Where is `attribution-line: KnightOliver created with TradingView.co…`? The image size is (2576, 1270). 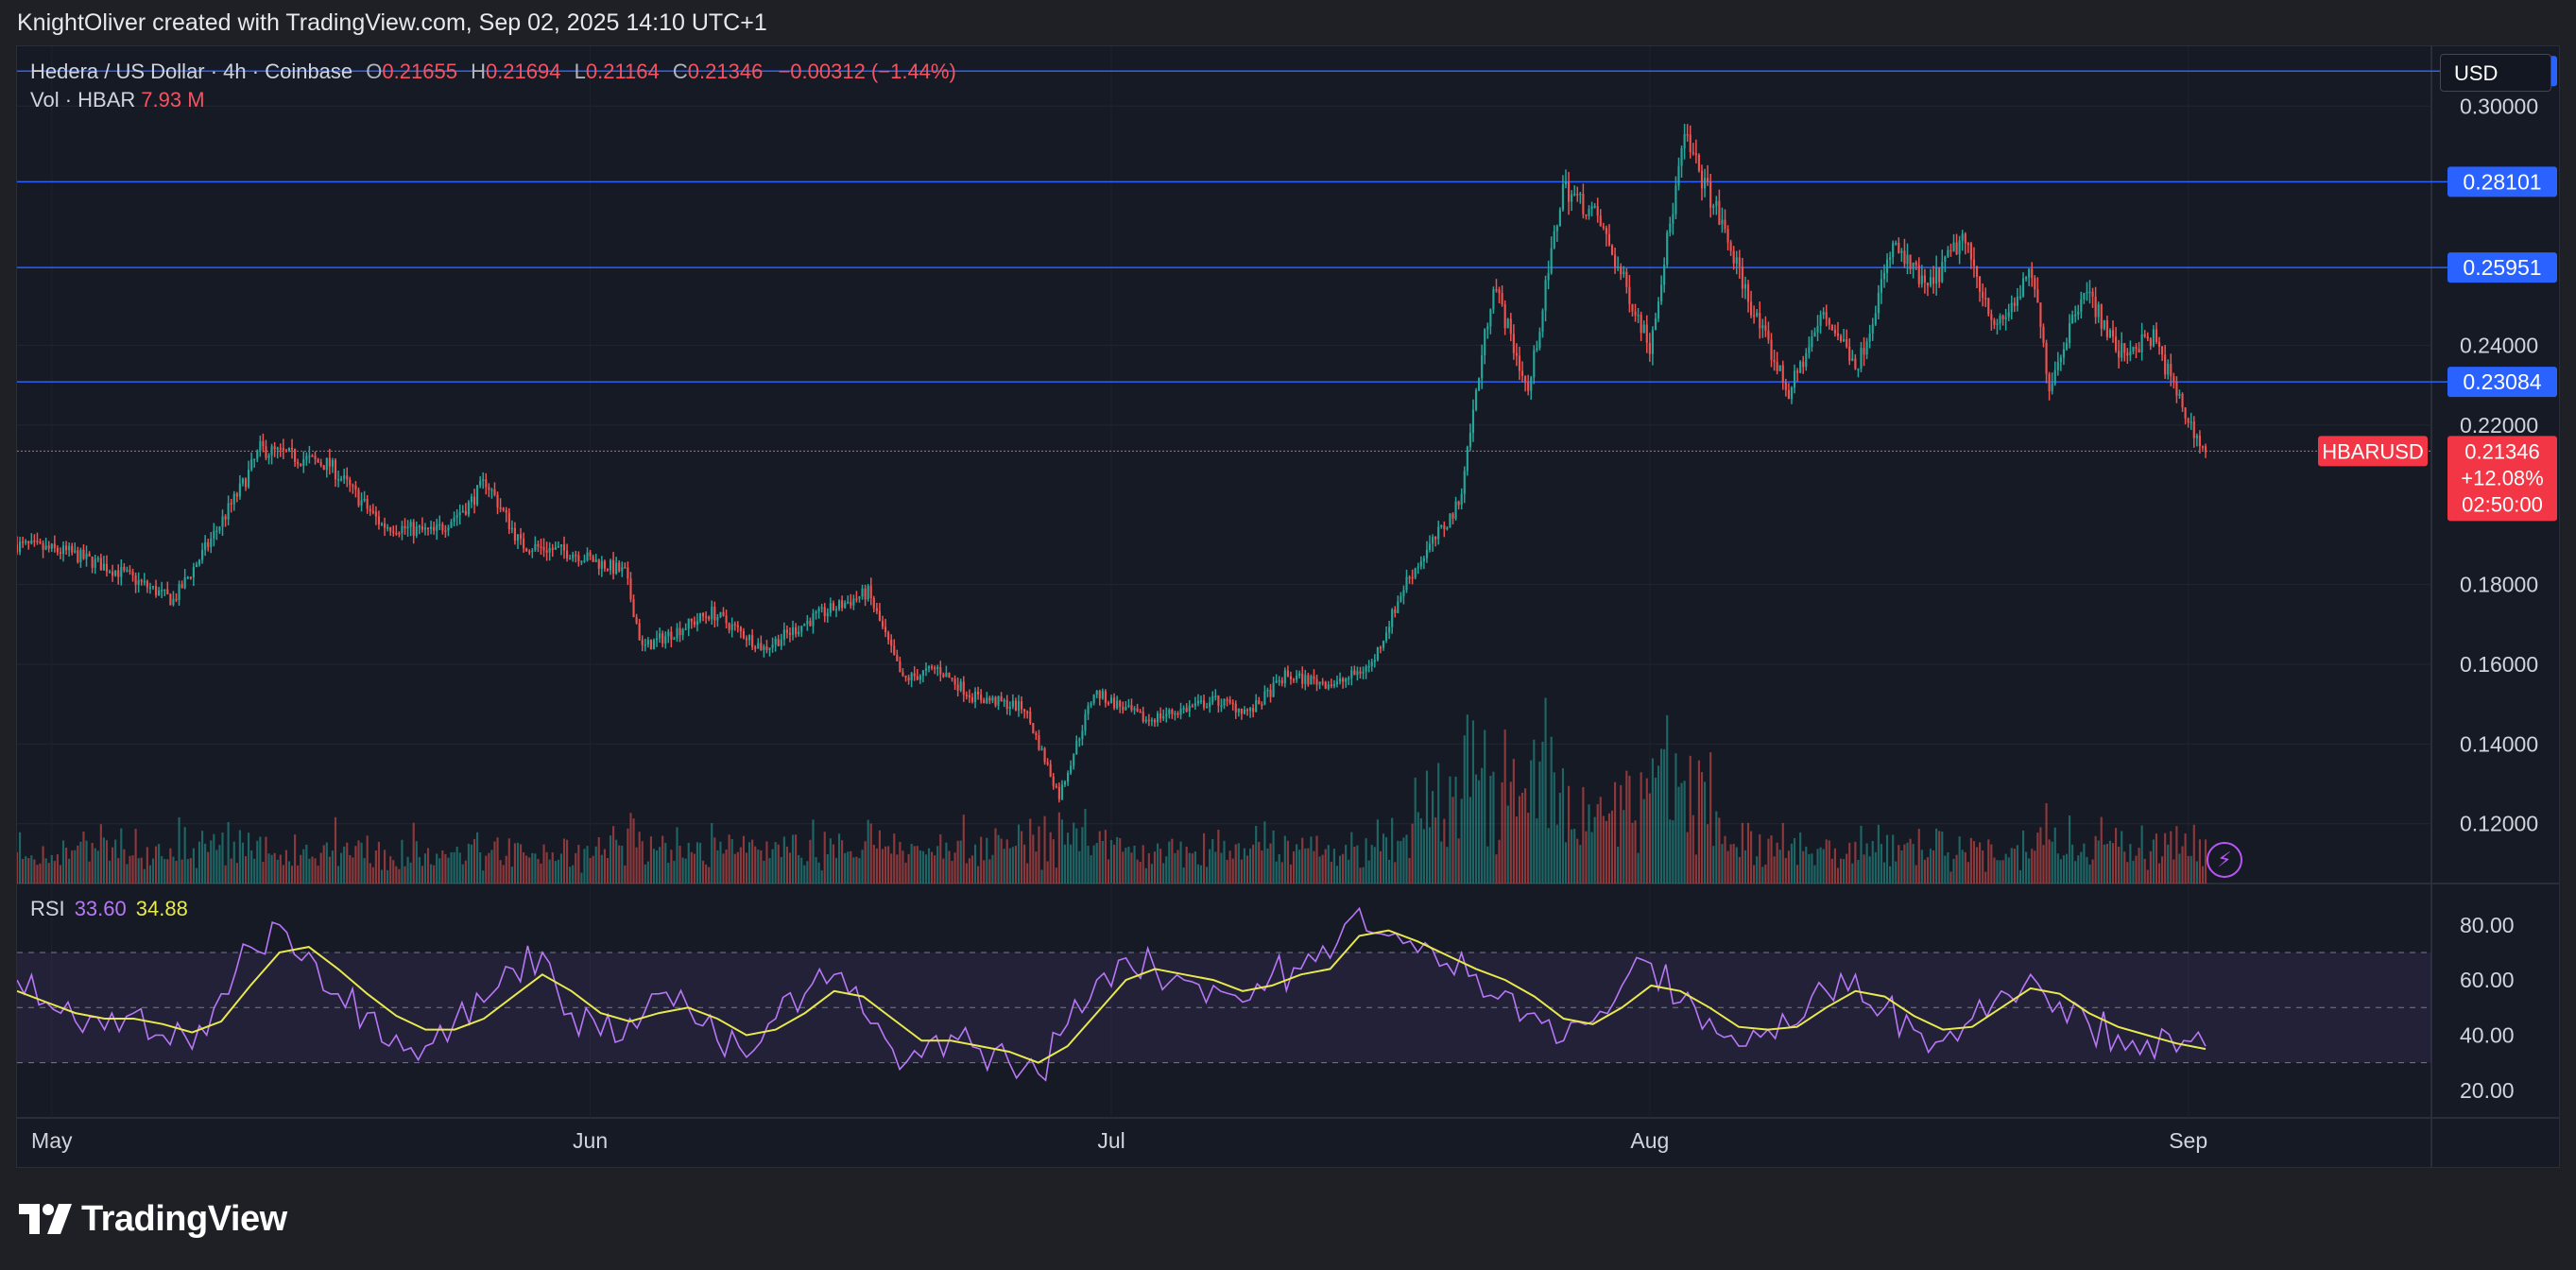 attribution-line: KnightOliver created with TradingView.co… is located at coordinates (392, 22).